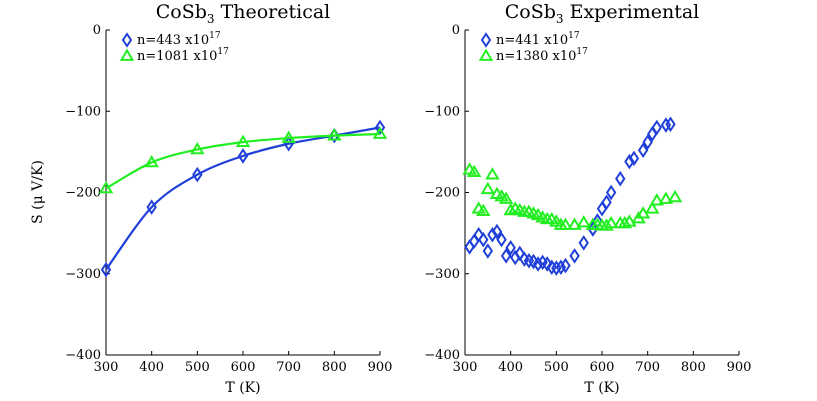 Image resolution: width=817 pixels, height=401 pixels. I want to click on y-axis-label: S (μ V/K), so click(38, 192).